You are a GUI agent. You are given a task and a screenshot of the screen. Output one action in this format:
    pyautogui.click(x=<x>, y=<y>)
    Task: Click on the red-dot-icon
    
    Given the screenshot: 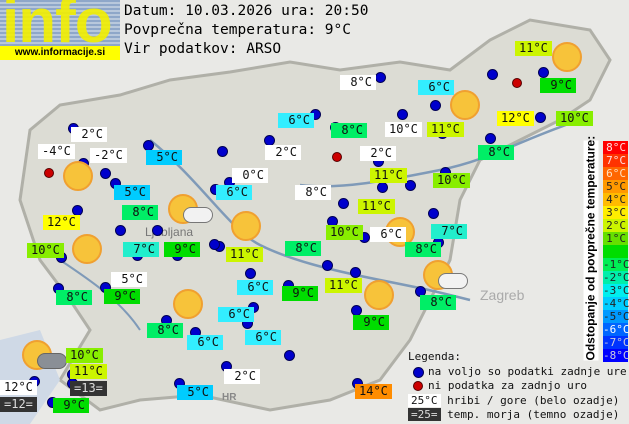 What is the action you would take?
    pyautogui.click(x=418, y=386)
    